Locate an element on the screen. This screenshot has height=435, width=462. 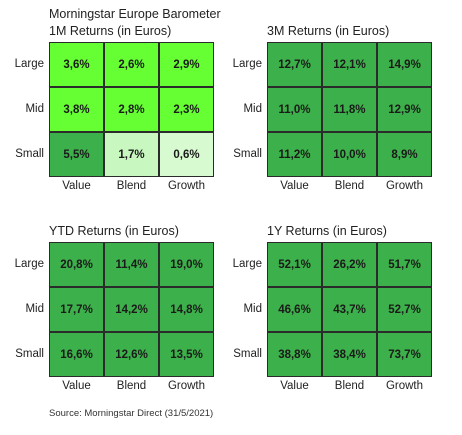
heatmap-cell: 2,3% is located at coordinates (186, 109).